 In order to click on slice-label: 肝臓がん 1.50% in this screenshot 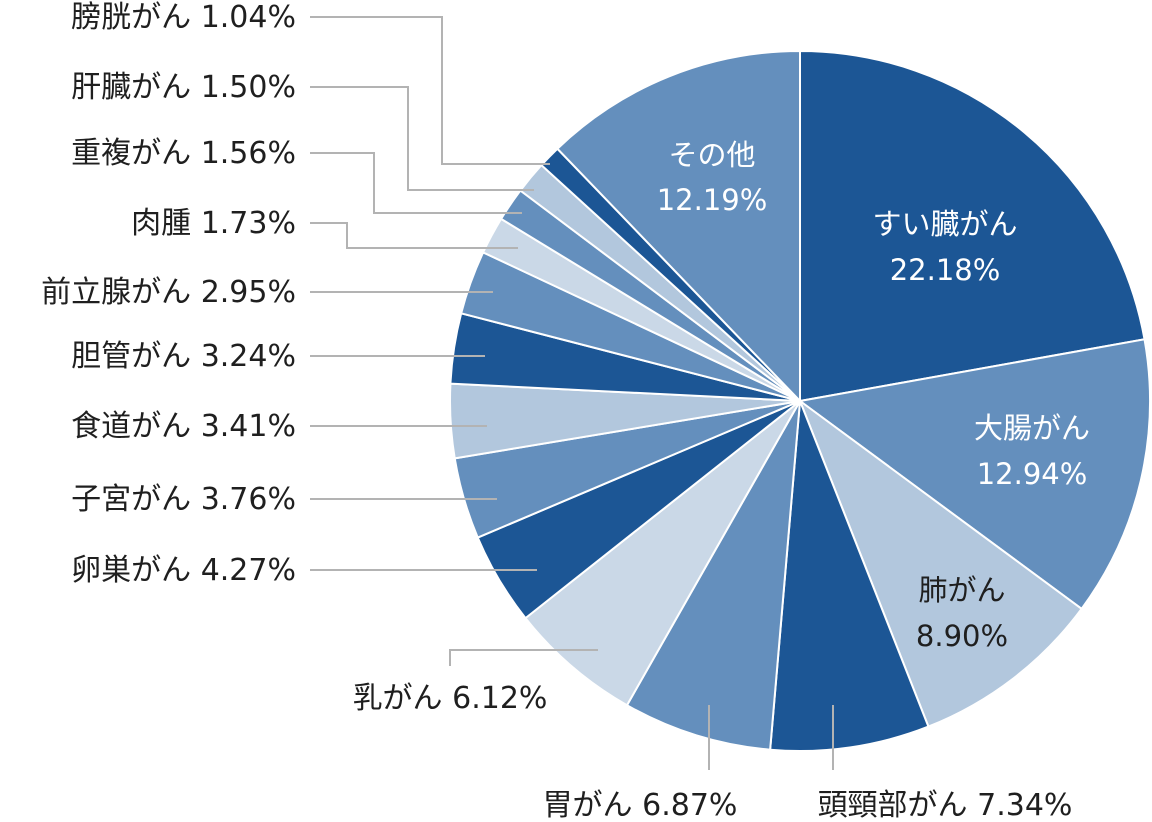, I will do `click(183, 87)`.